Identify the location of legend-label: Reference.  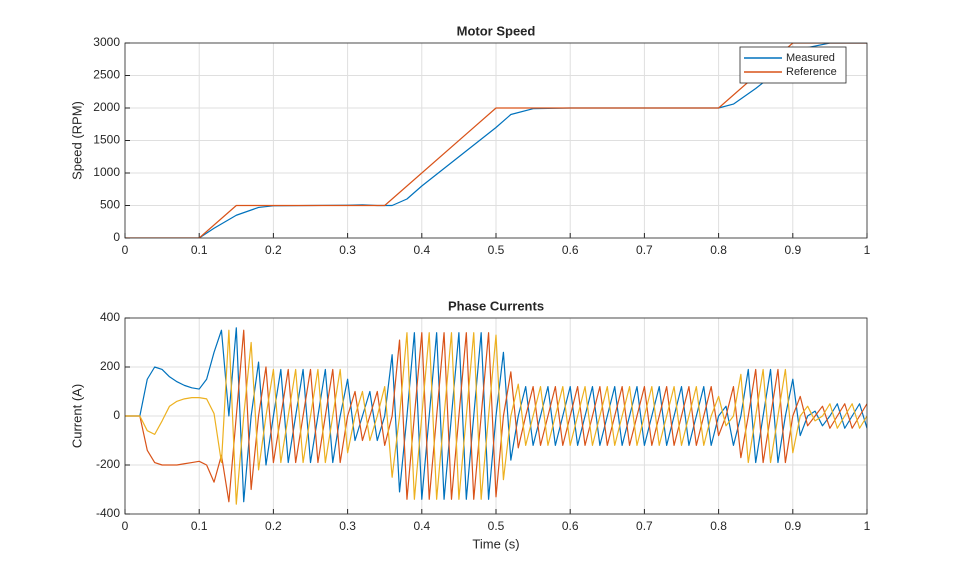
(811, 72).